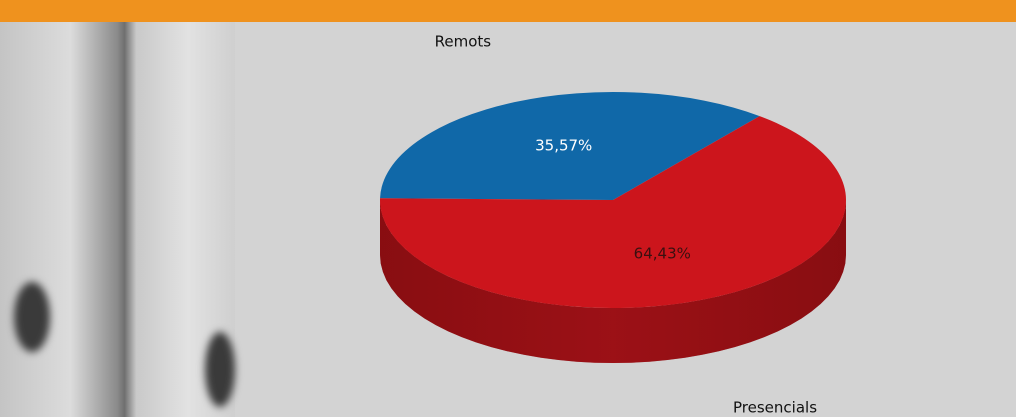 This screenshot has height=417, width=1016. I want to click on header-bar, so click(508, 11).